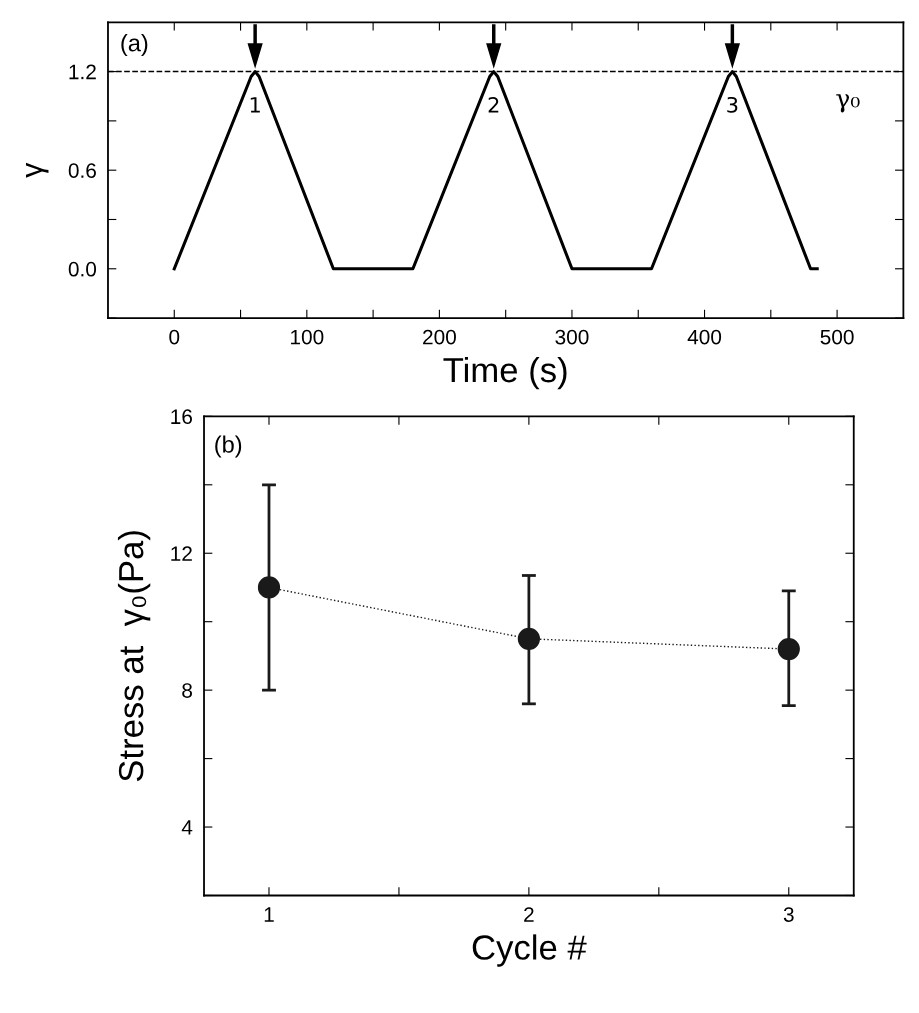 The image size is (919, 1013). Describe the element at coordinates (255, 105) in the screenshot. I see `annotation: 1` at that location.